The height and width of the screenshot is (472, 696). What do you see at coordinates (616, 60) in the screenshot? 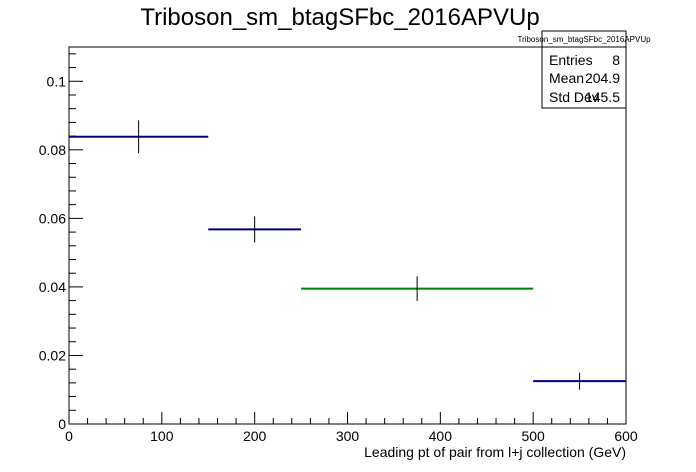
I see `stats-entries-value: 8` at bounding box center [616, 60].